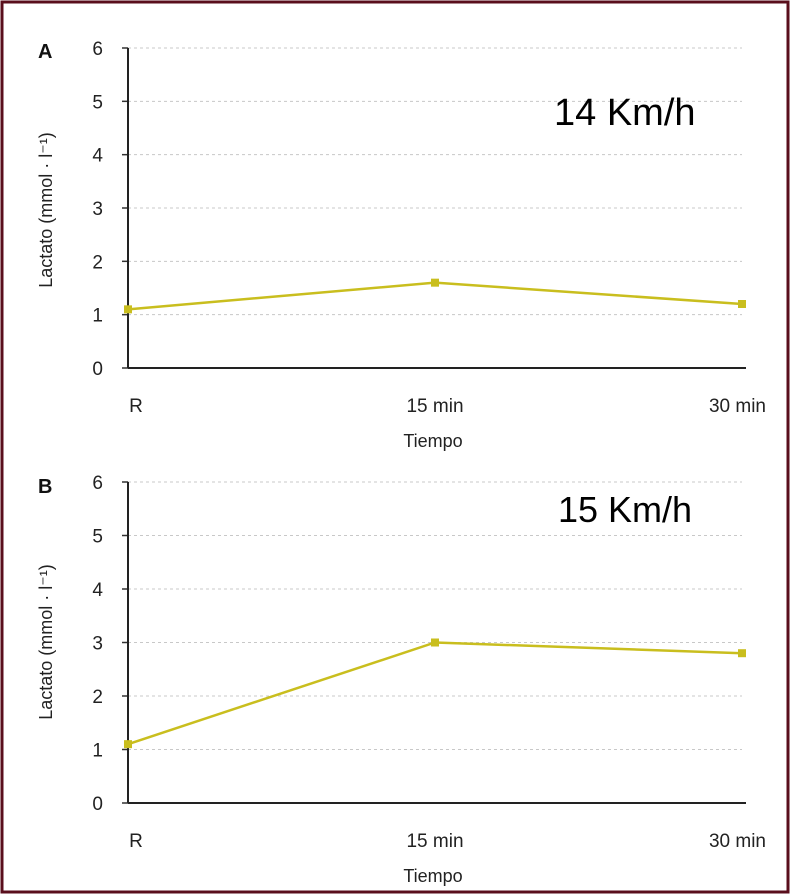 This screenshot has height=894, width=790. Describe the element at coordinates (432, 876) in the screenshot. I see `panel-b-xlabel: Tiempo` at that location.